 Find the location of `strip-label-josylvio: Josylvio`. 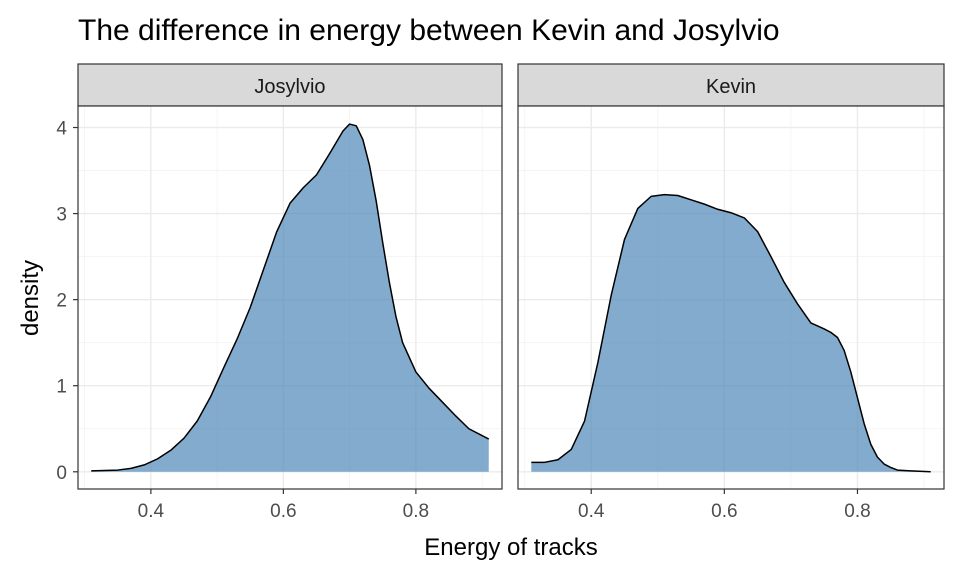

strip-label-josylvio: Josylvio is located at coordinates (289, 87).